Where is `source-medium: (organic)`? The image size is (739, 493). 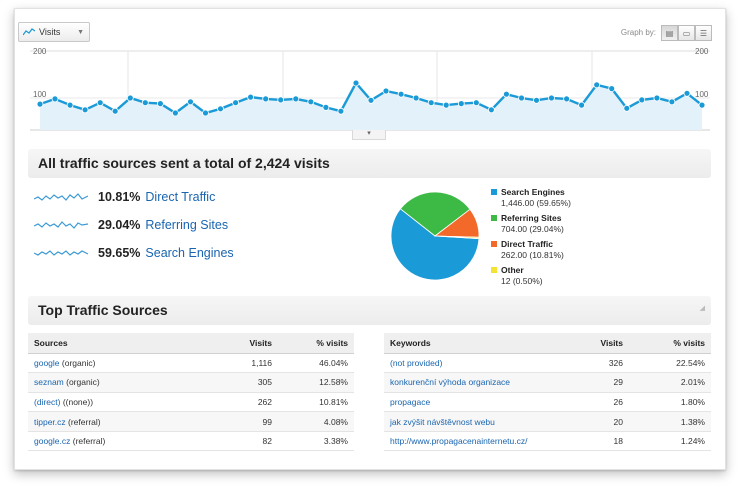 source-medium: (organic) is located at coordinates (81, 382).